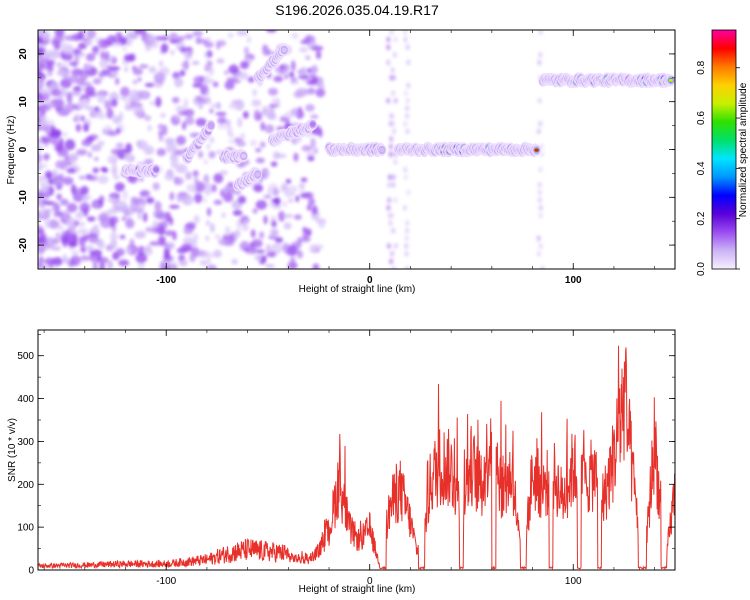  What do you see at coordinates (23, 54) in the screenshot?
I see `heatmap-y-tick-label: 20` at bounding box center [23, 54].